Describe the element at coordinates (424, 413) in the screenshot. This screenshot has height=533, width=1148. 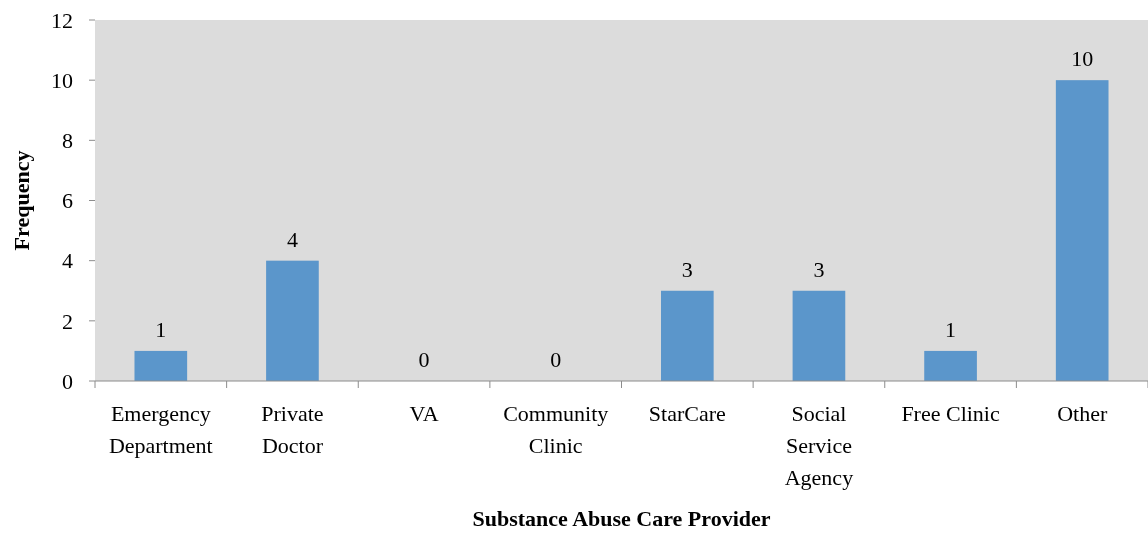
I see `x-tick-label: VA` at that location.